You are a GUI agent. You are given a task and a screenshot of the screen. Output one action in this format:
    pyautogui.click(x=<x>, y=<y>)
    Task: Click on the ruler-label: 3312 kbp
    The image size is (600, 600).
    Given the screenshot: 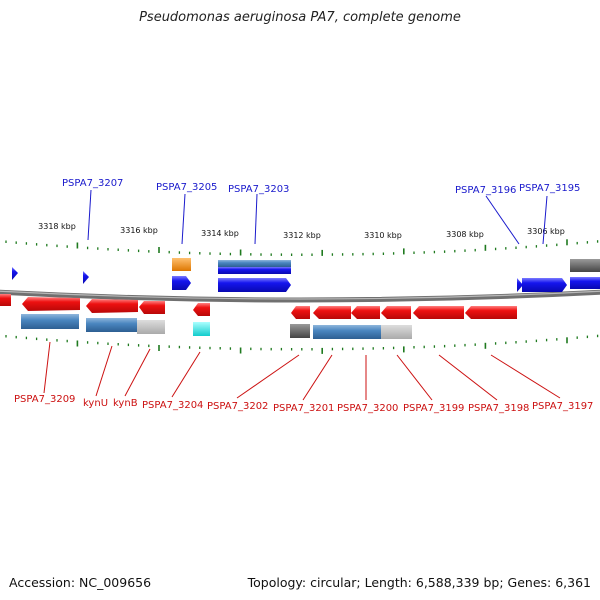 What is the action you would take?
    pyautogui.click(x=302, y=235)
    